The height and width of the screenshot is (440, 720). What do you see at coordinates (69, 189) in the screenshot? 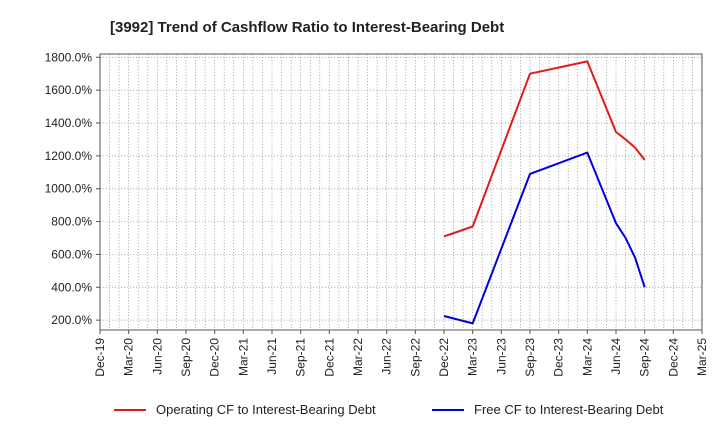
I see `y-tick-label: 1000.0%` at bounding box center [69, 189].